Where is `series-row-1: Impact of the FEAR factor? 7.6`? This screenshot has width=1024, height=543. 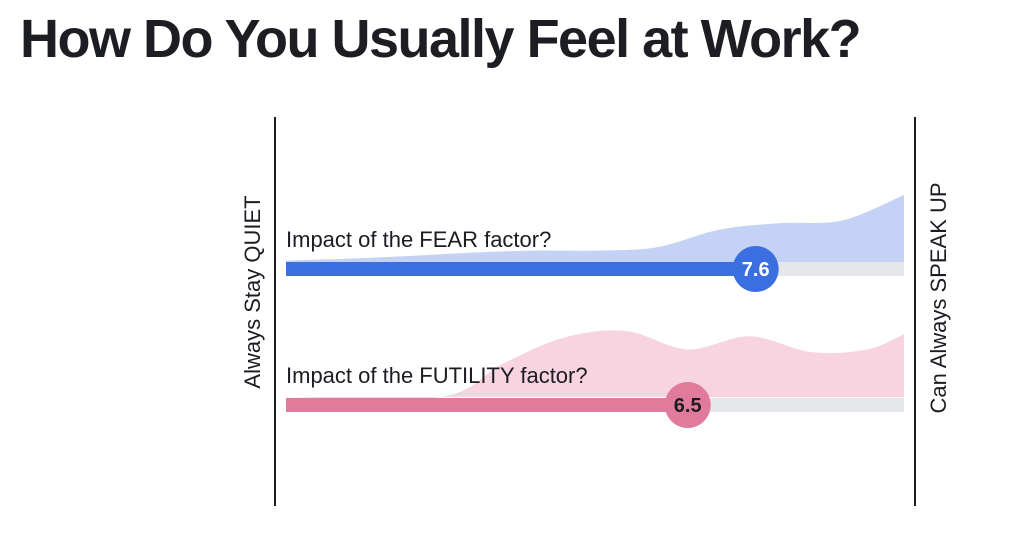
series-row-1: Impact of the FEAR factor? 7.6 is located at coordinates (595, 243).